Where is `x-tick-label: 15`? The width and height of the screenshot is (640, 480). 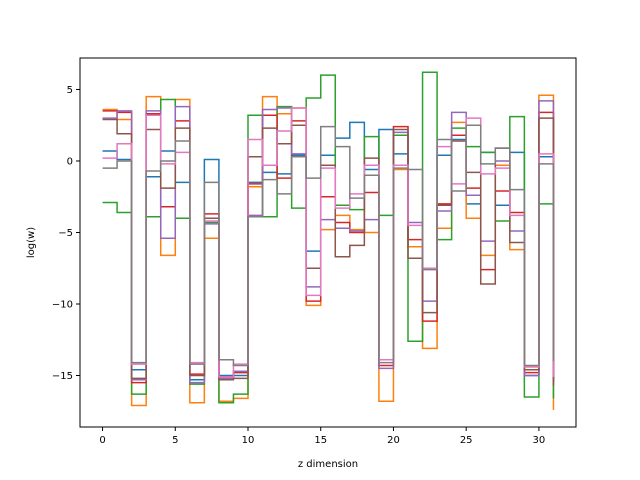
x-tick-label: 15 is located at coordinates (320, 440).